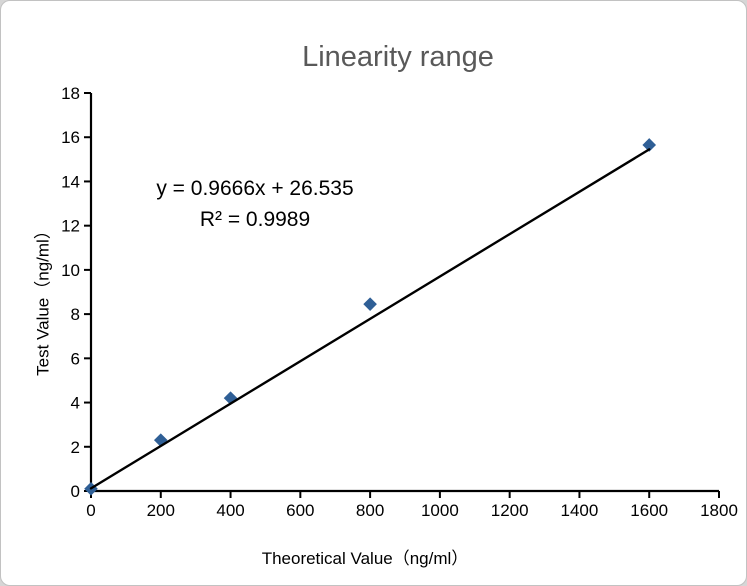  I want to click on x-tick-label: 1200, so click(510, 510).